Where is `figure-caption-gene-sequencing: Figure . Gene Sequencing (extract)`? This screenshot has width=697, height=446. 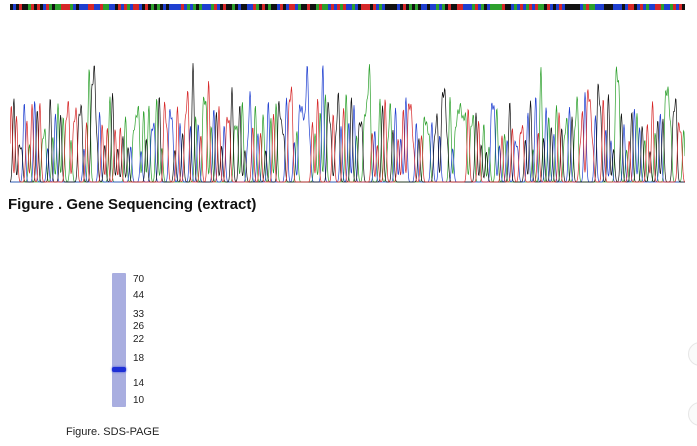
figure-caption-gene-sequencing: Figure . Gene Sequencing (extract) is located at coordinates (132, 204).